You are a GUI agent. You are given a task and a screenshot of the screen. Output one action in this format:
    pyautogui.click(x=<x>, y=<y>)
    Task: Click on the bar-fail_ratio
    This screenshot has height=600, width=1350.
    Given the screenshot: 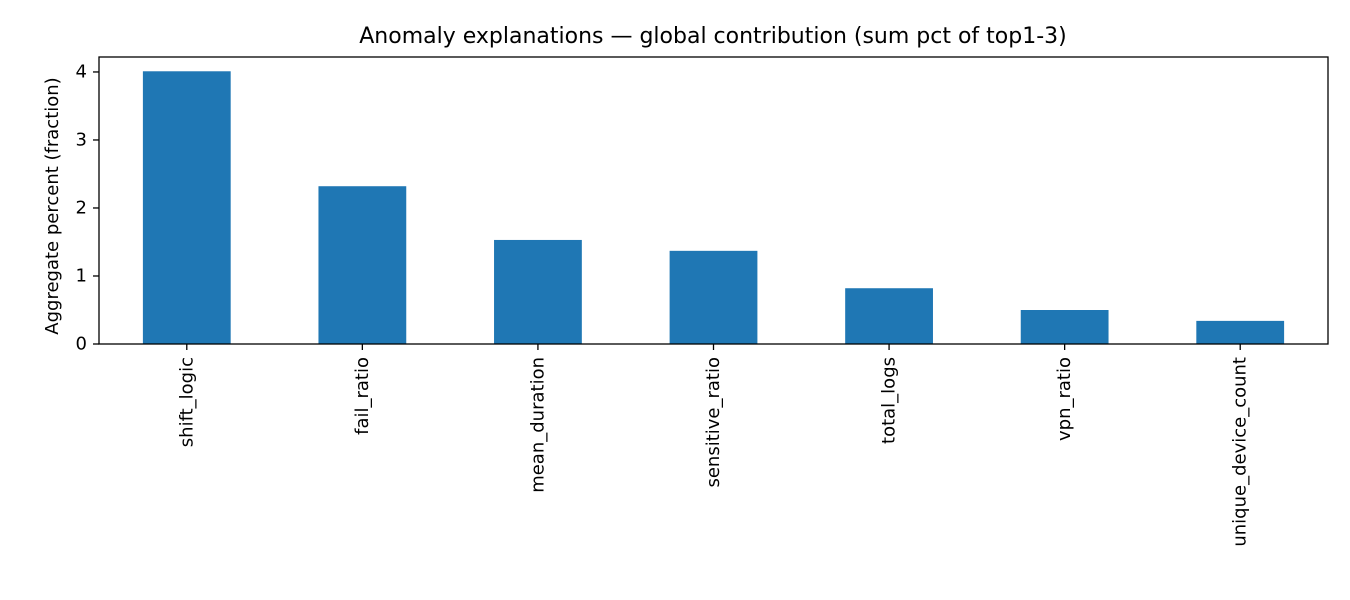 What is the action you would take?
    pyautogui.click(x=362, y=265)
    